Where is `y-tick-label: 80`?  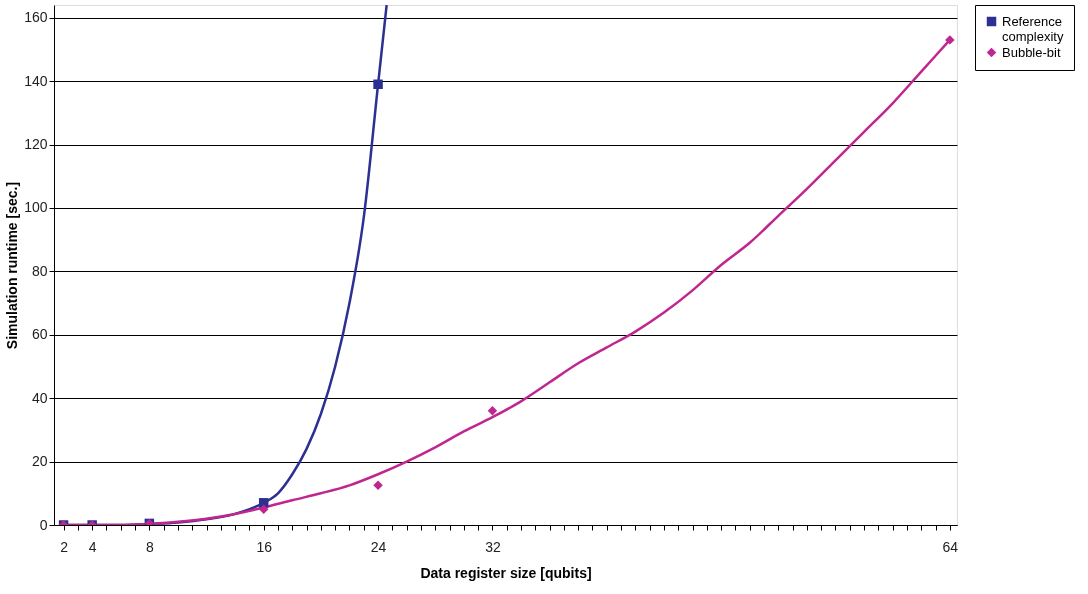 y-tick-label: 80 is located at coordinates (39, 270).